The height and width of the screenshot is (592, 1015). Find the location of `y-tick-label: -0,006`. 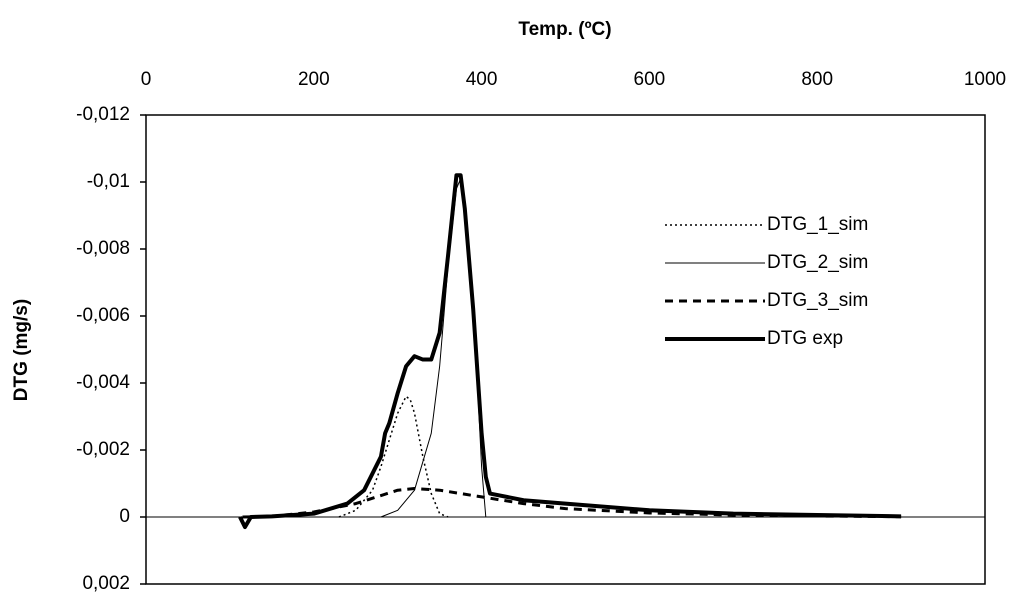

y-tick-label: -0,006 is located at coordinates (103, 315).